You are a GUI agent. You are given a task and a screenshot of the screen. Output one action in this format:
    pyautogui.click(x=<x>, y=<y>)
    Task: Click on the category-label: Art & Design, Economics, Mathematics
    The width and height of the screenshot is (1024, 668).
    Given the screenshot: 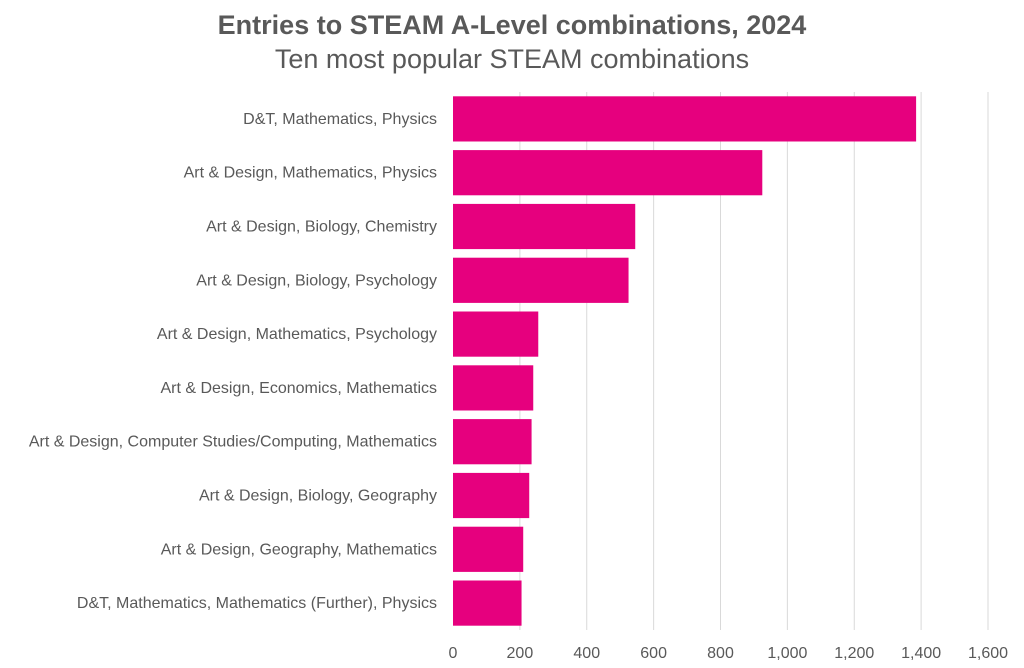 What is the action you would take?
    pyautogui.click(x=298, y=388)
    